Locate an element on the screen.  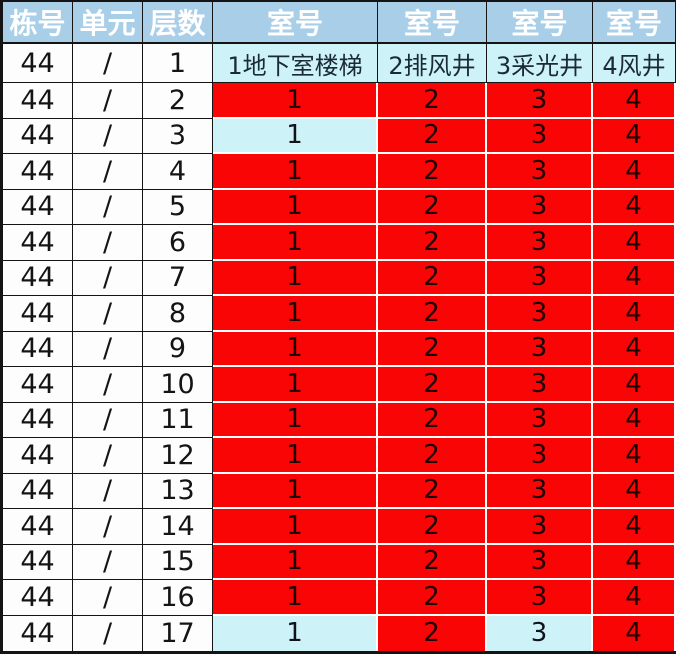
table-row: 44/14 1 2 3 4 is located at coordinates (339, 527).